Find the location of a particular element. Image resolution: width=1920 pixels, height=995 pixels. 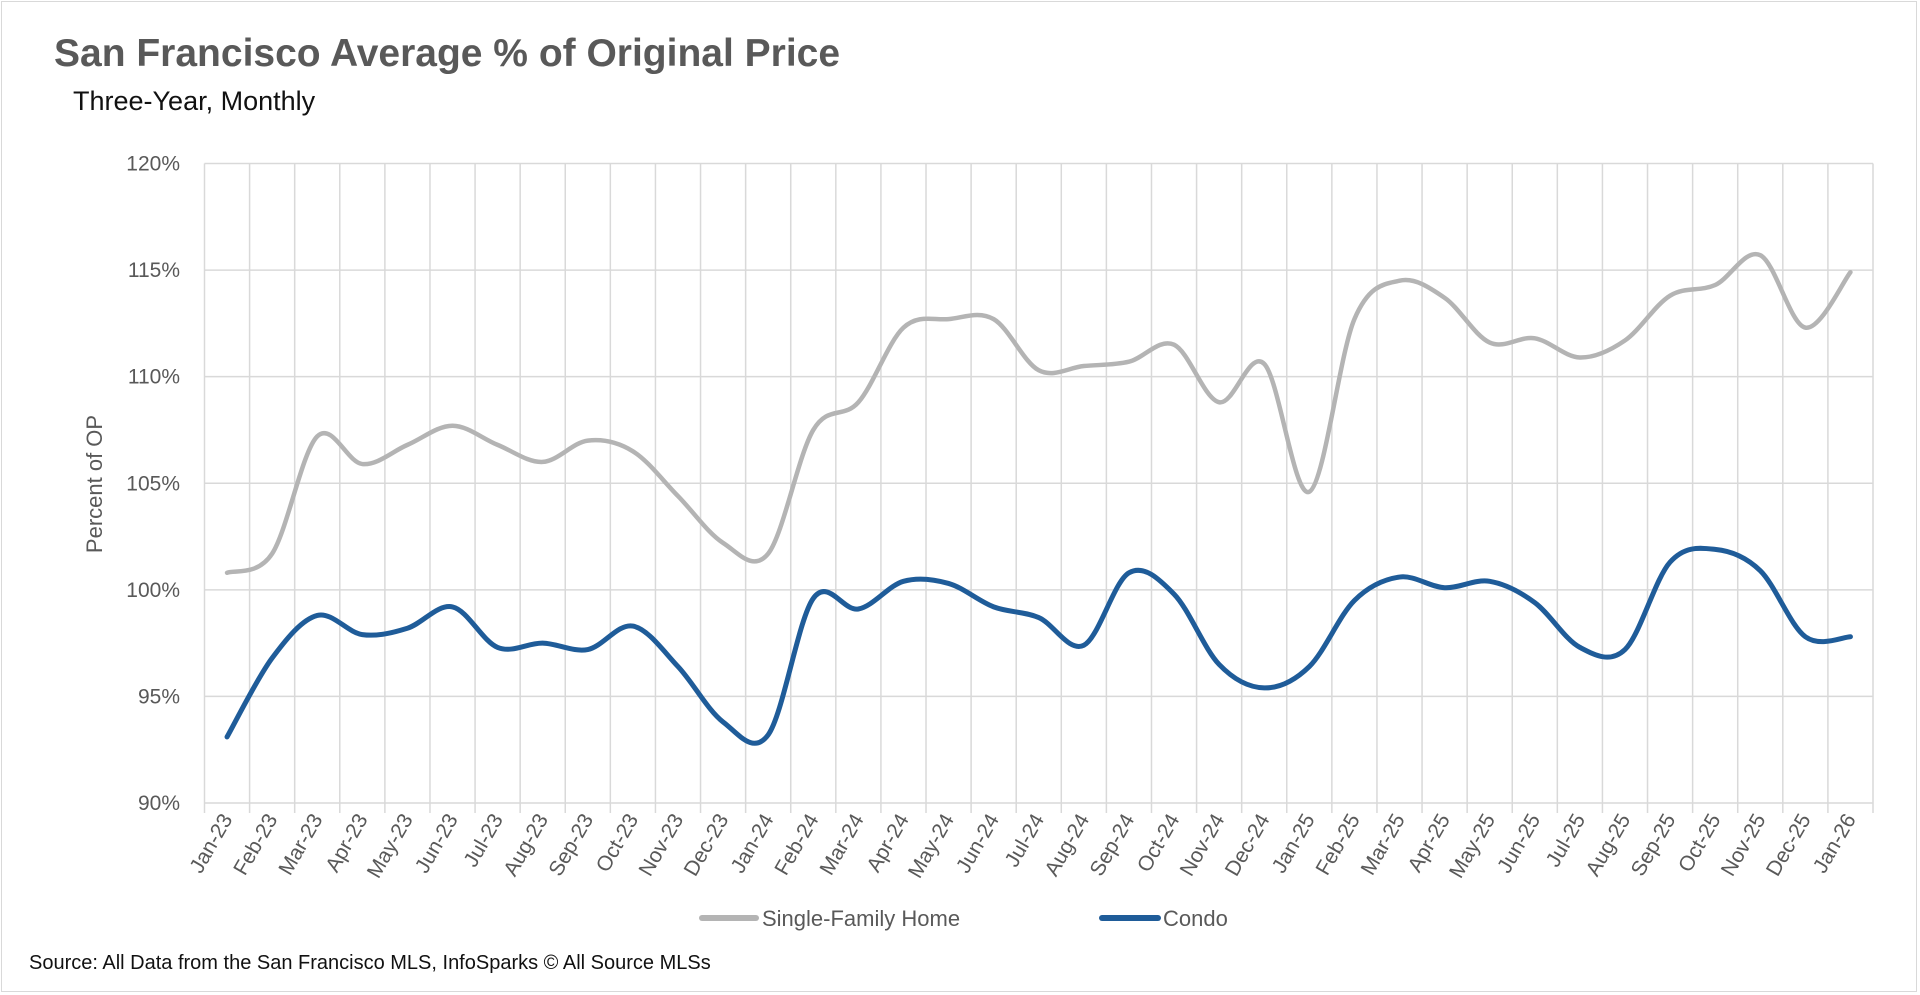

x-tick-label: Mar-24 is located at coordinates (842, 844).